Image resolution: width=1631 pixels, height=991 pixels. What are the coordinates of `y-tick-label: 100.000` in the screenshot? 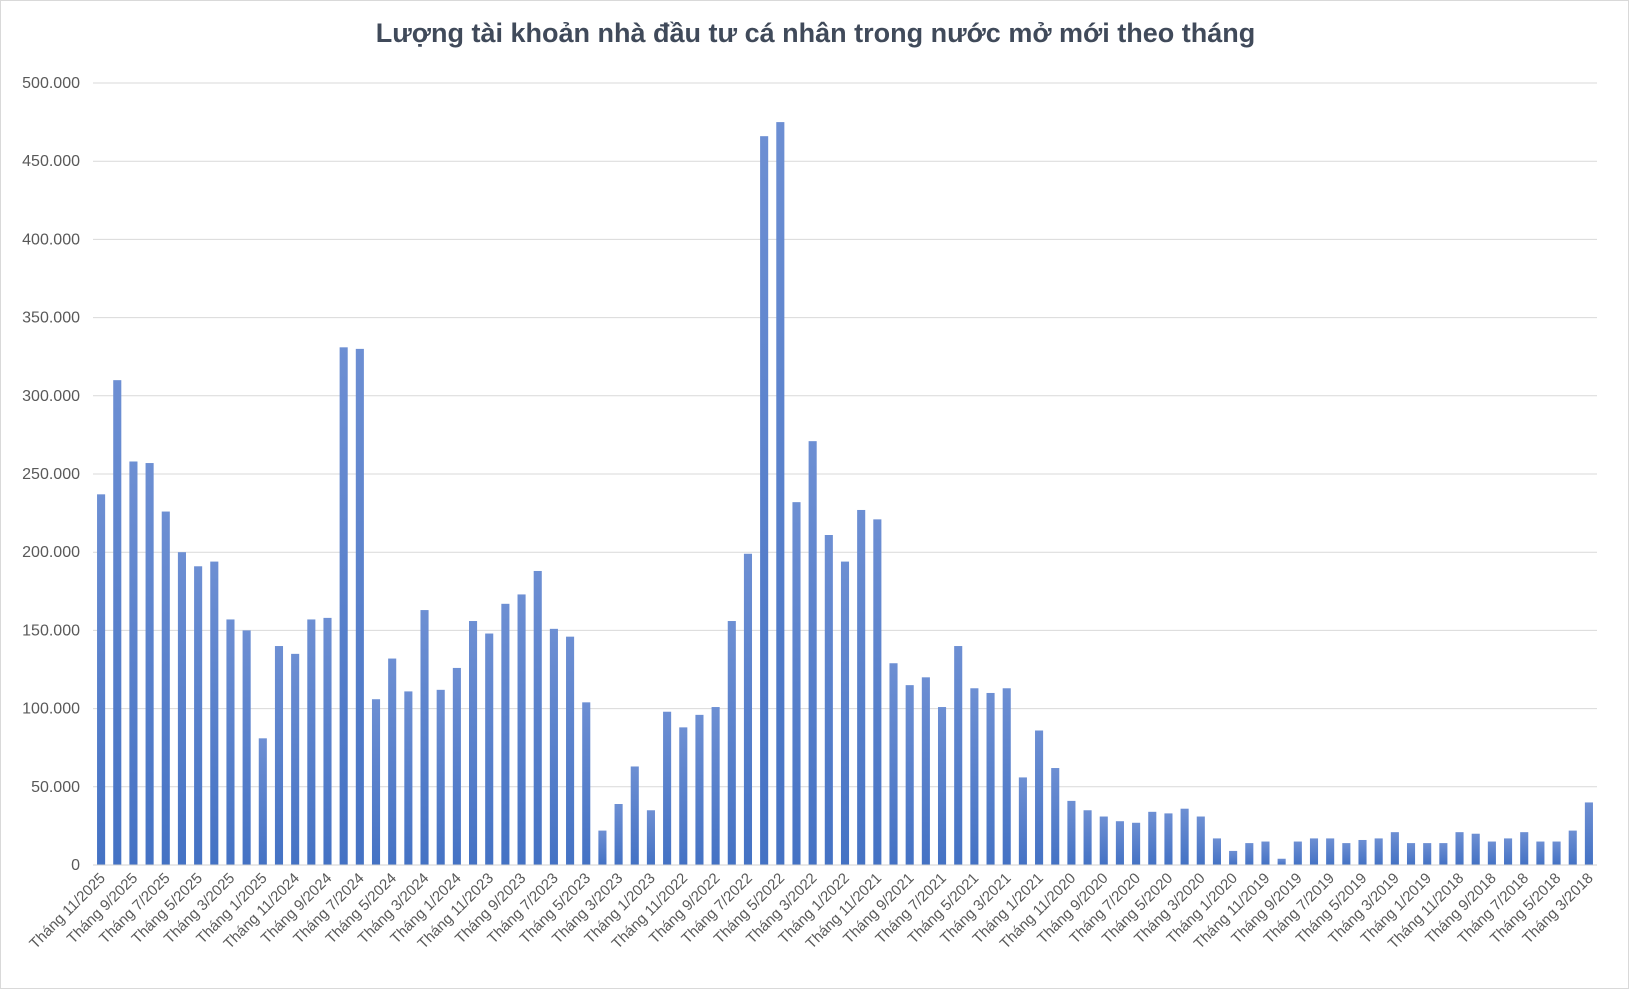 It's located at (51, 709).